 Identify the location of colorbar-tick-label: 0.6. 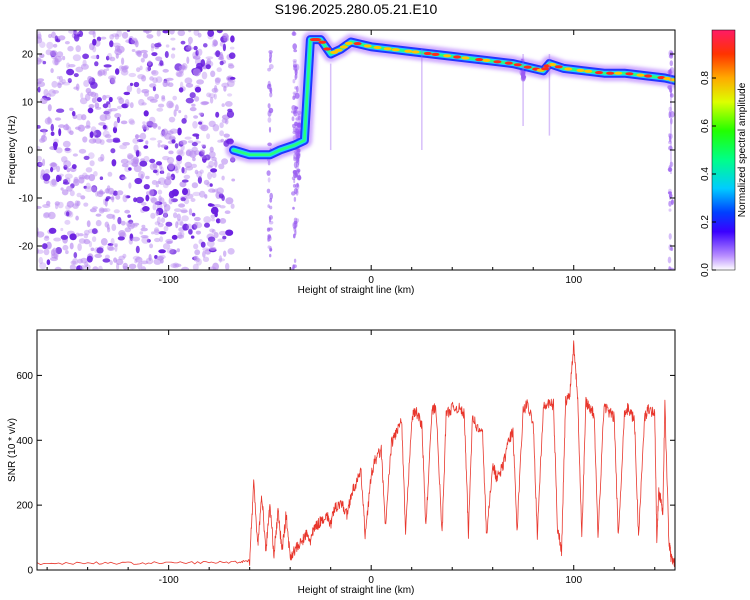
(705, 126).